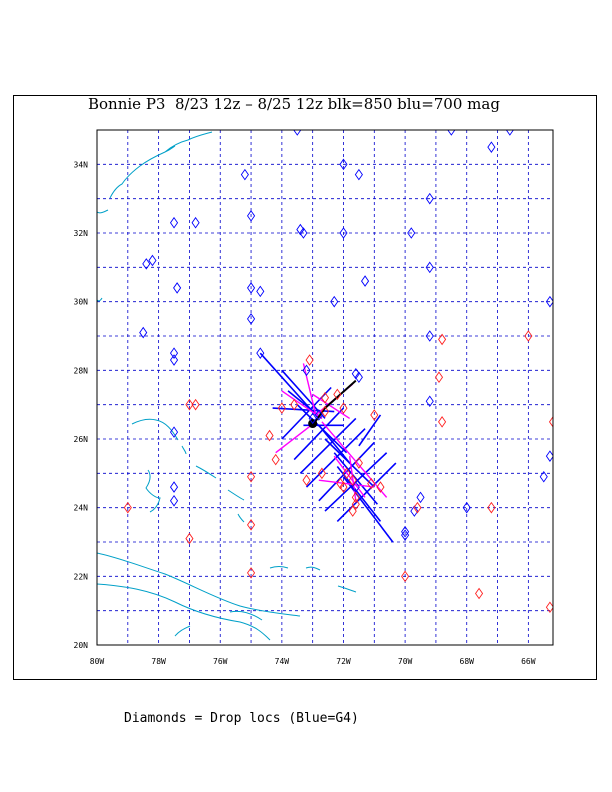  Describe the element at coordinates (81, 370) in the screenshot. I see `y-tick-label: 28N` at that location.